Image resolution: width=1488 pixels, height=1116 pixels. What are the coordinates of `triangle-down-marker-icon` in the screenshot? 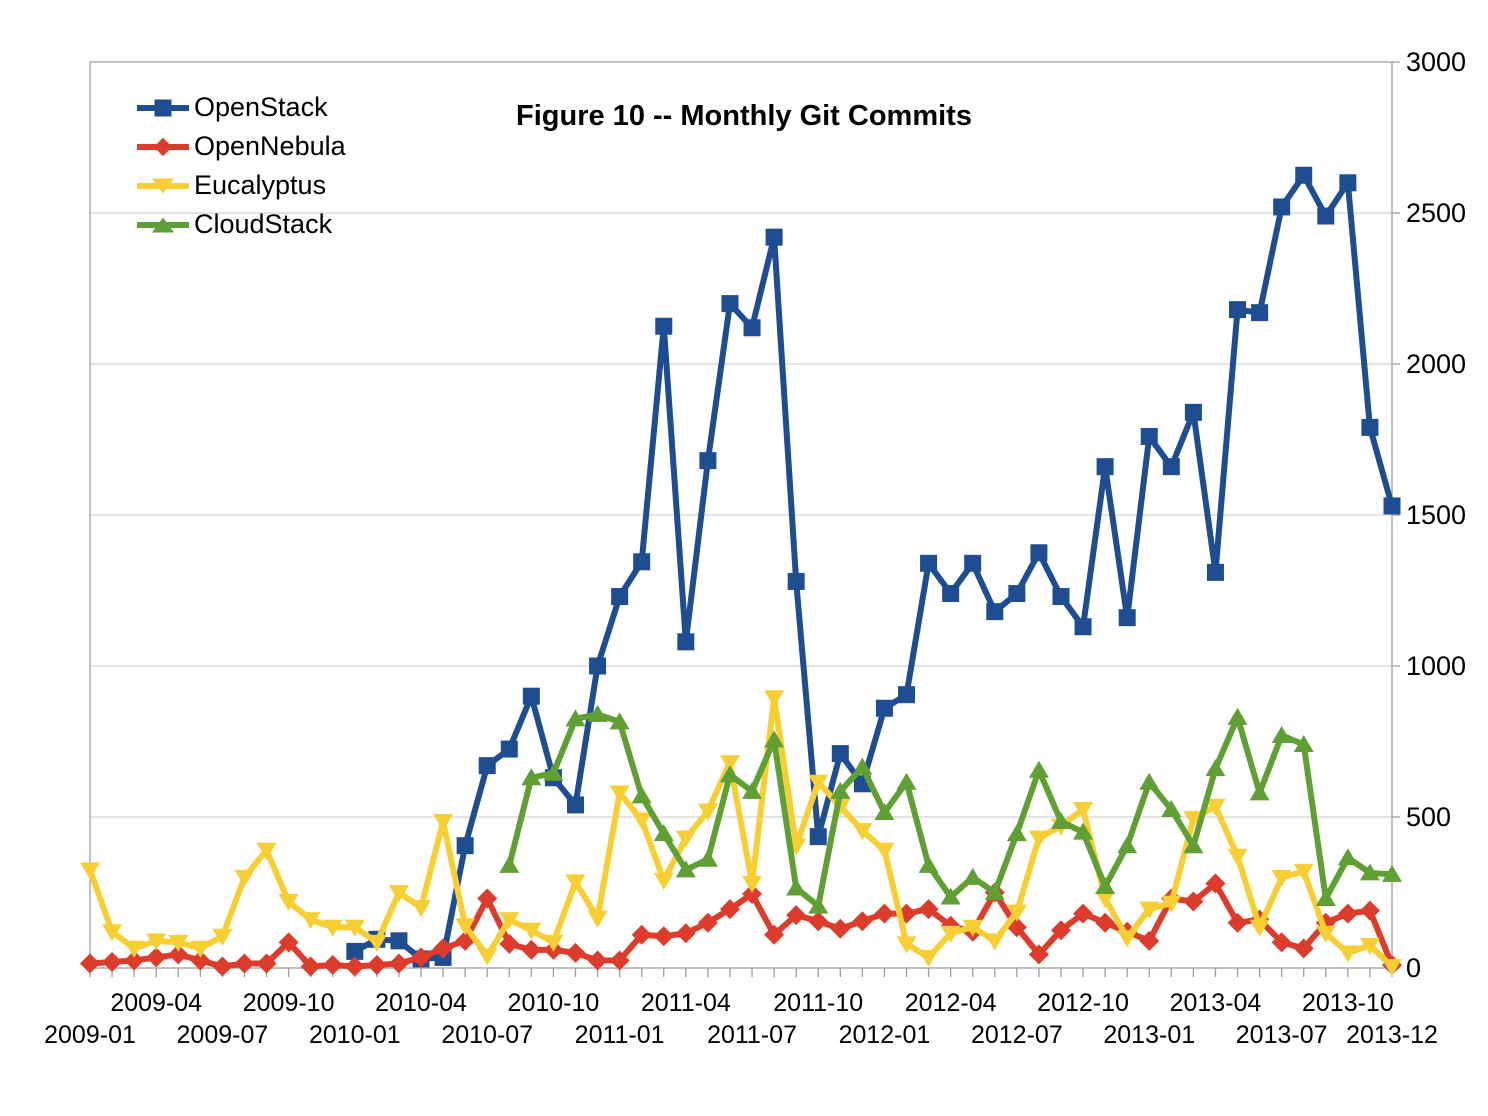 It's located at (163, 185).